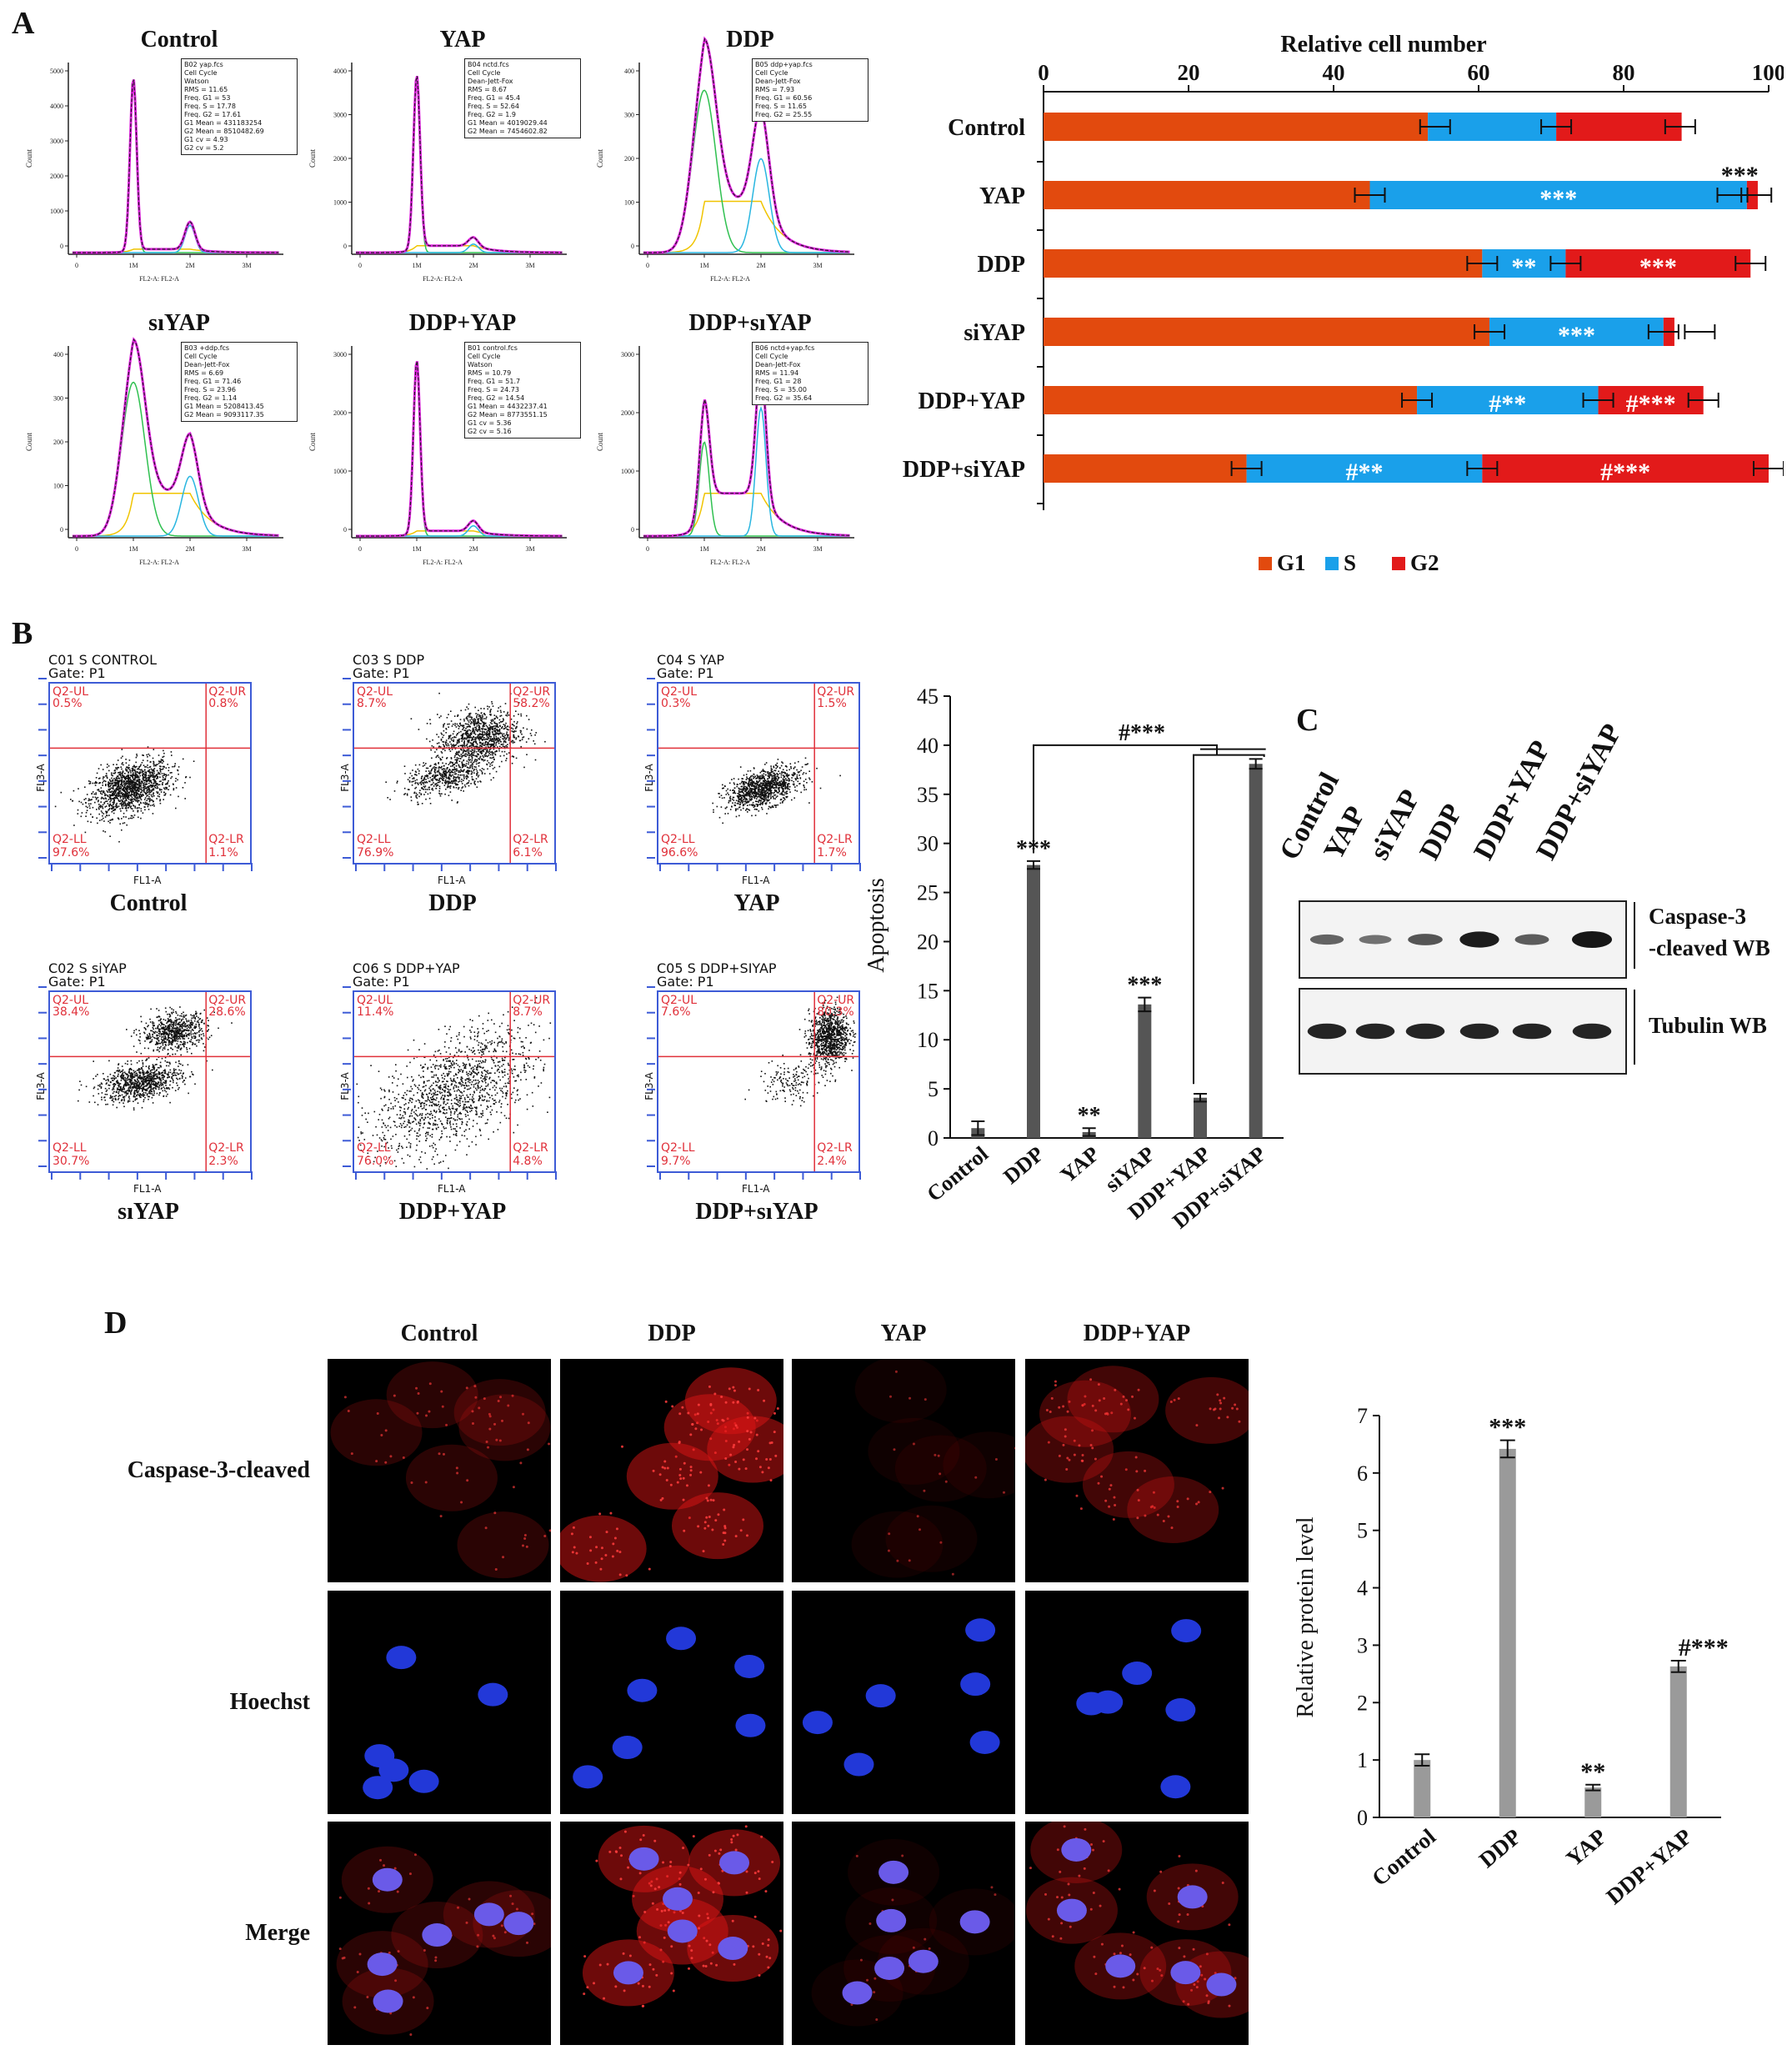 The height and width of the screenshot is (2050, 1792). I want to click on chart-a-bar-segment, so click(1626, 469).